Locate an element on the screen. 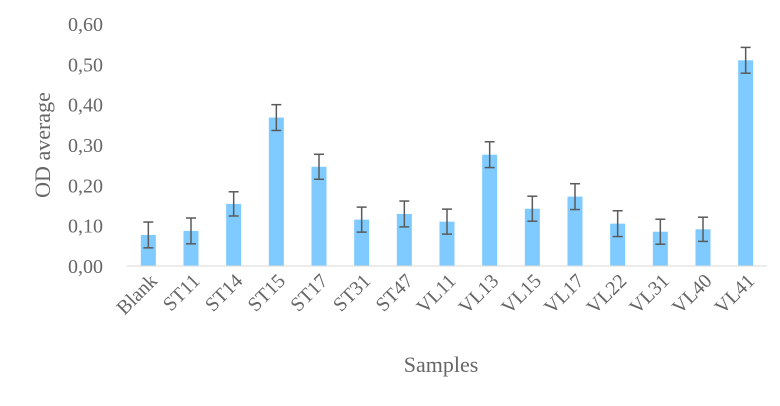 The image size is (780, 406). x-tick-label: VL22 is located at coordinates (607, 294).